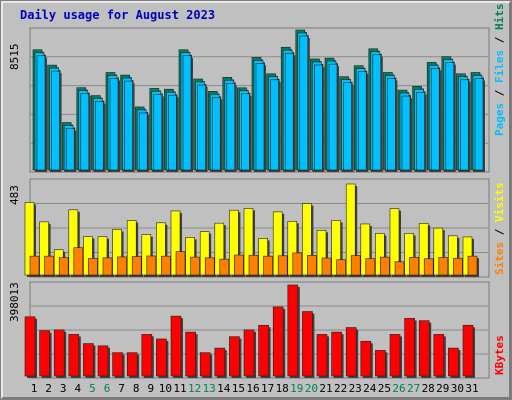 The image size is (512, 400). Describe the element at coordinates (14, 195) in the screenshot. I see `y-max-label-visits: 483` at that location.